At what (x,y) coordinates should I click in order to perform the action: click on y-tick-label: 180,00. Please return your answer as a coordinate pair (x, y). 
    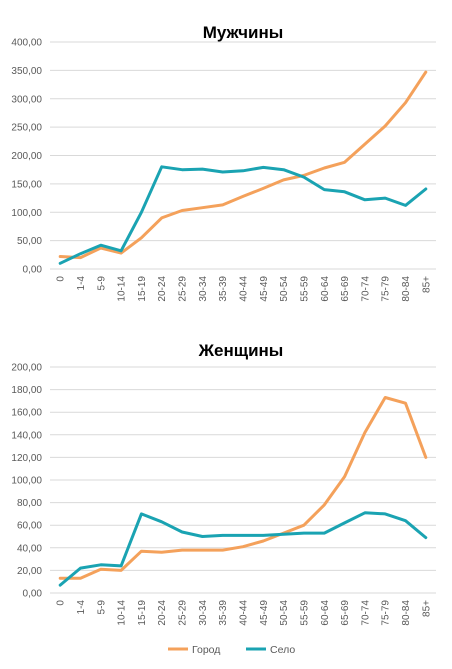
    Looking at the image, I should click on (26, 390).